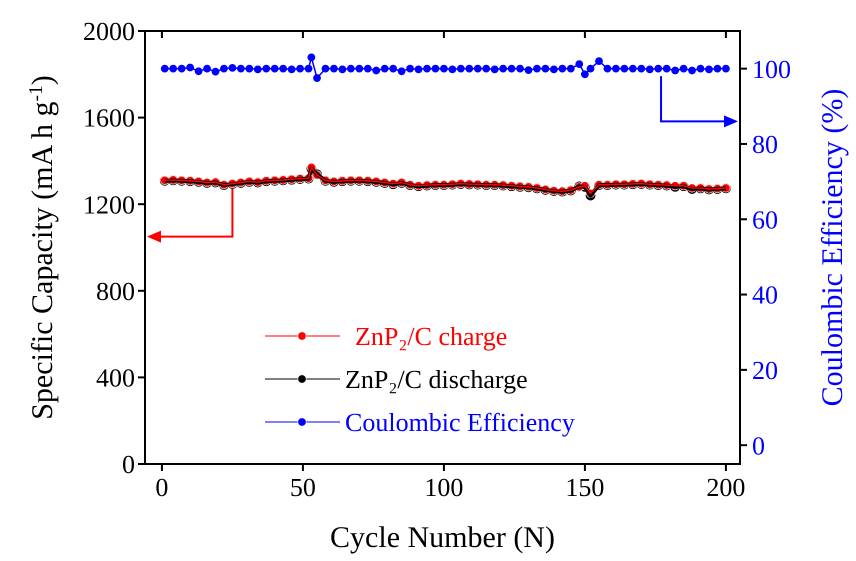  Describe the element at coordinates (436, 379) in the screenshot. I see `legend-label: ZnP₂/C discharge` at that location.